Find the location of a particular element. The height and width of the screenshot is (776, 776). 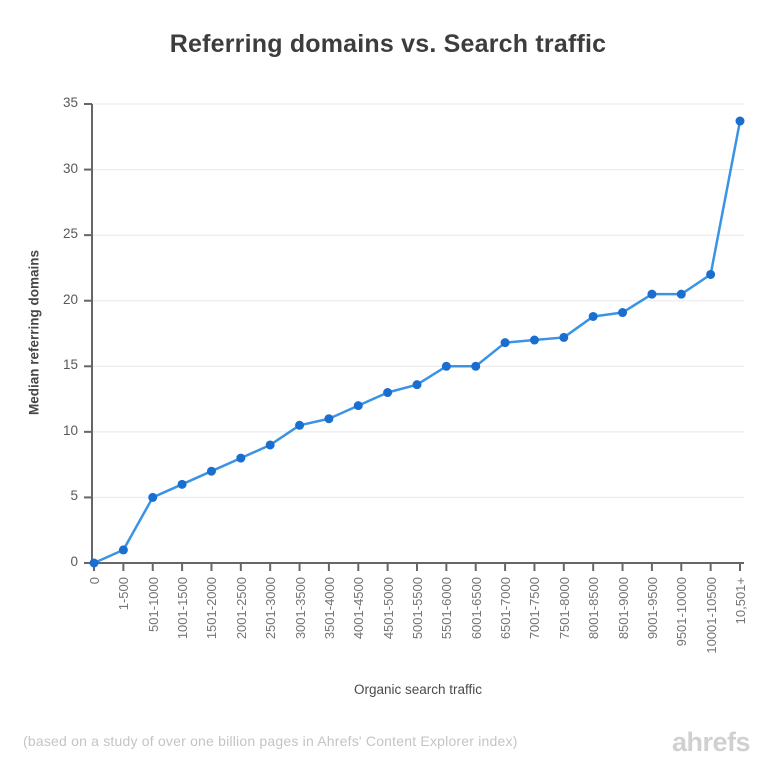

x-tick-label: 0 is located at coordinates (94, 581).